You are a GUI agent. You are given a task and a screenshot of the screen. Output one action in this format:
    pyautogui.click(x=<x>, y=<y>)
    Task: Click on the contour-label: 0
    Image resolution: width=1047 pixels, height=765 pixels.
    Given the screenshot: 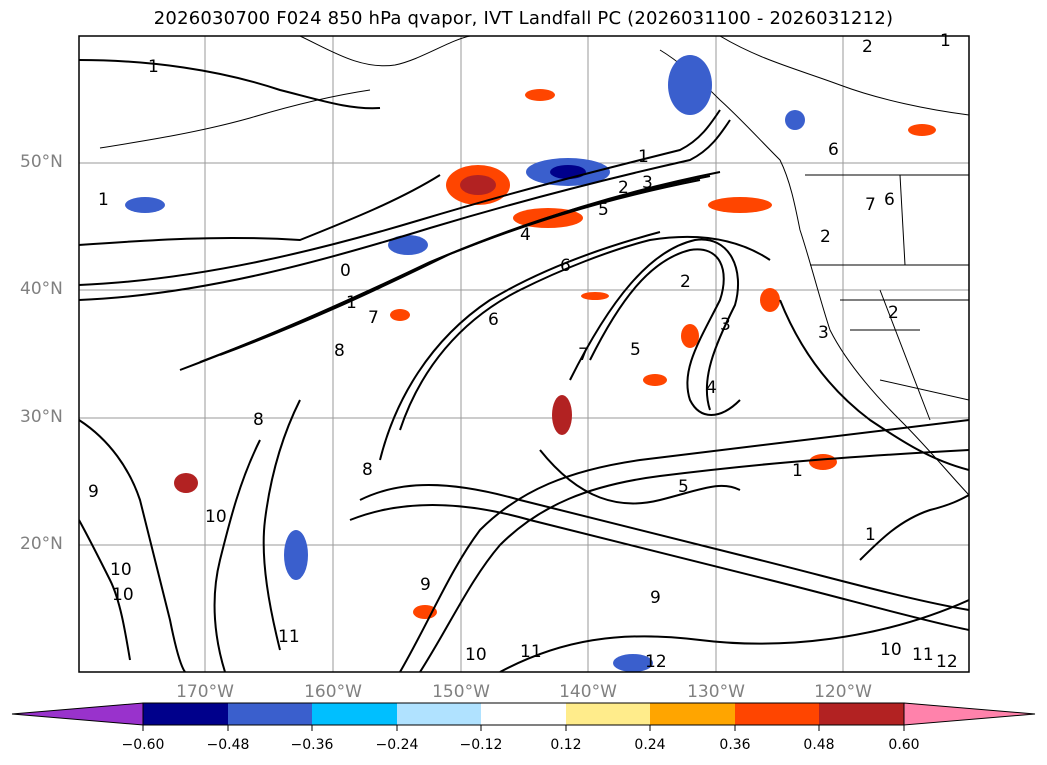 What is the action you would take?
    pyautogui.click(x=345, y=271)
    